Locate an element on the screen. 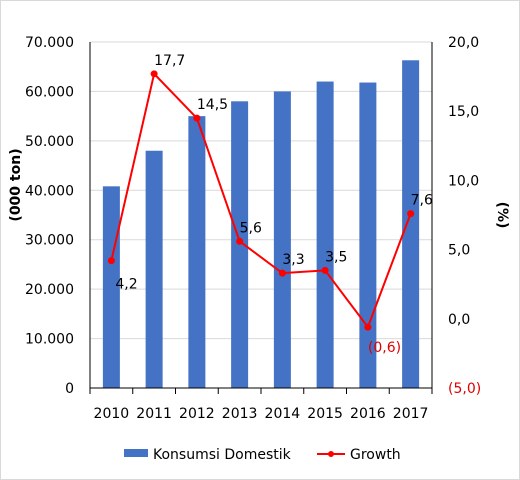  x-tick-label: 2012 is located at coordinates (197, 414).